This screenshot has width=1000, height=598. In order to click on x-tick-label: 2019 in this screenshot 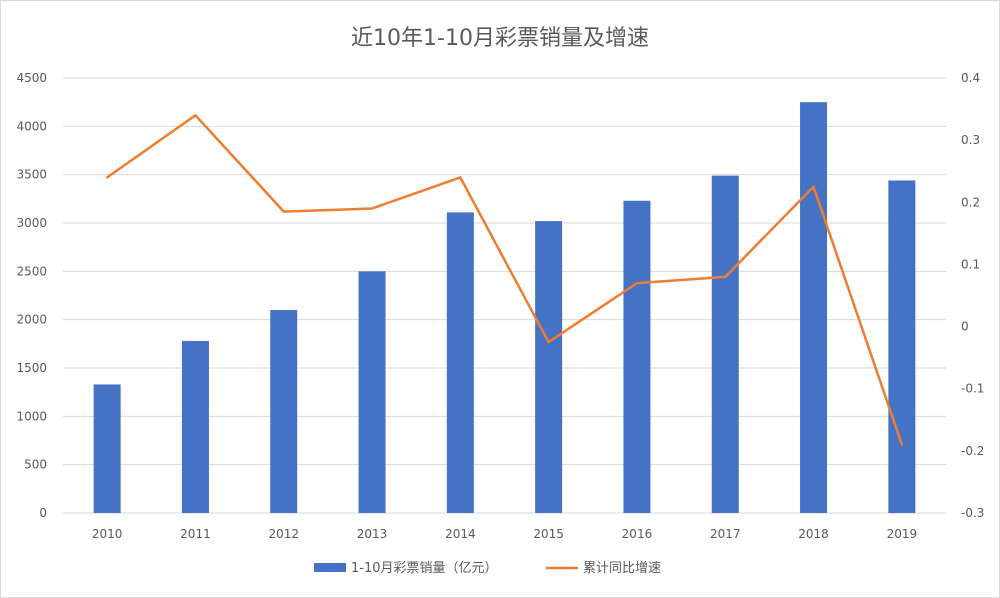, I will do `click(902, 534)`.